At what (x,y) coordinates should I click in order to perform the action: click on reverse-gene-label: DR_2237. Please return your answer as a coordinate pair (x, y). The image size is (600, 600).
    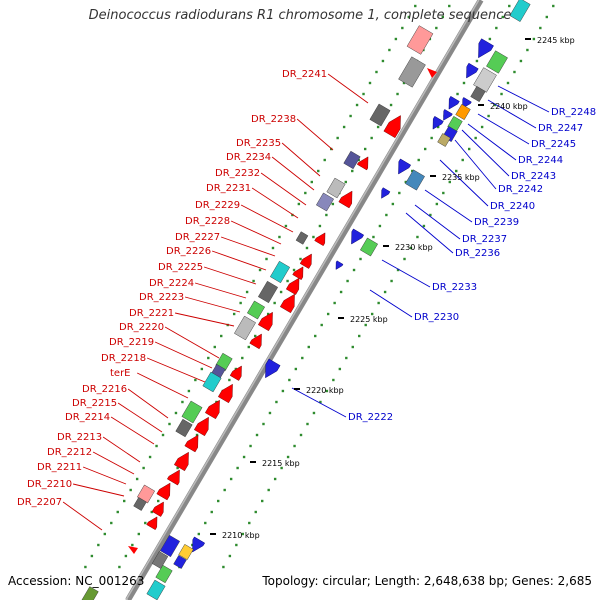
    Looking at the image, I should click on (484, 239).